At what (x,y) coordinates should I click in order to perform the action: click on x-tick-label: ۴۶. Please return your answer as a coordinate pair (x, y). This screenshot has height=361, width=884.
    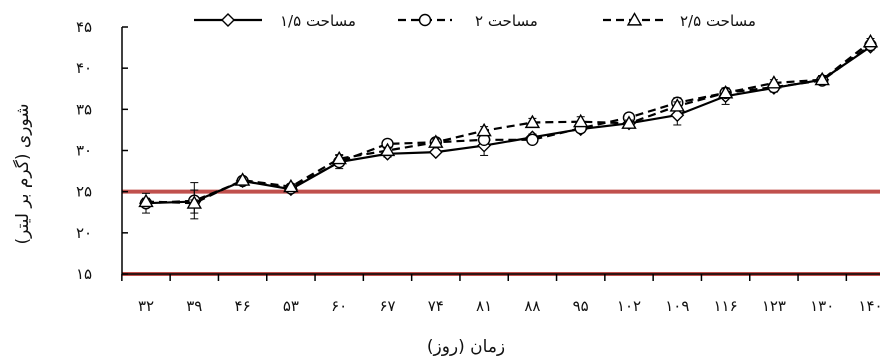
    Looking at the image, I should click on (243, 306).